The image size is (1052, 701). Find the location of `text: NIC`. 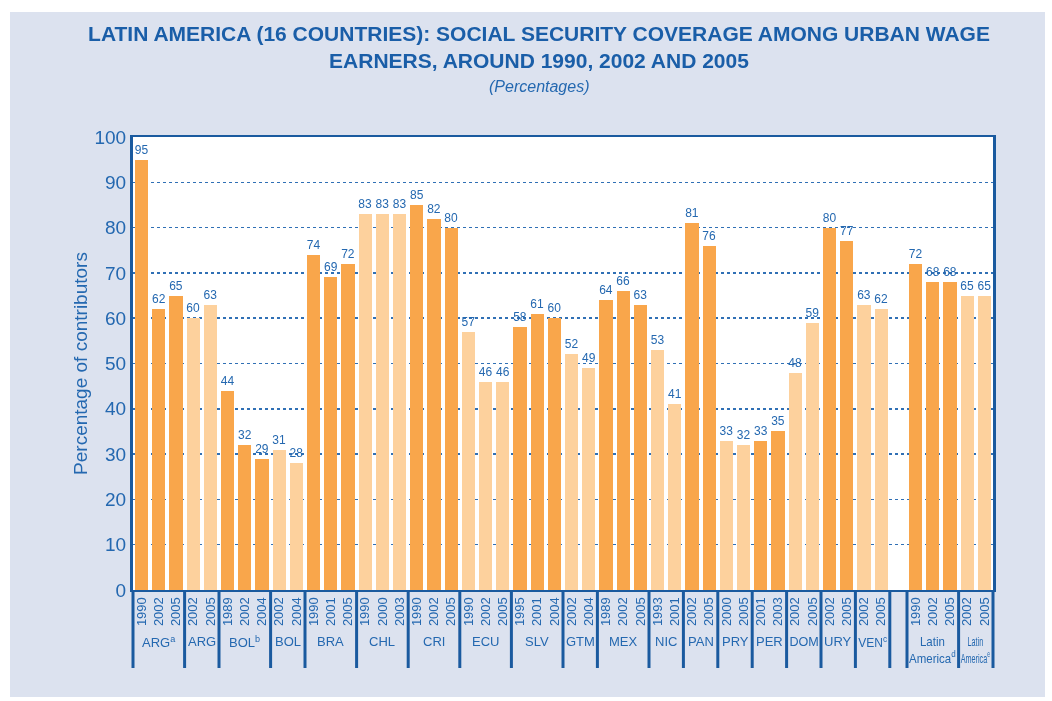

text: NIC is located at coordinates (666, 641).